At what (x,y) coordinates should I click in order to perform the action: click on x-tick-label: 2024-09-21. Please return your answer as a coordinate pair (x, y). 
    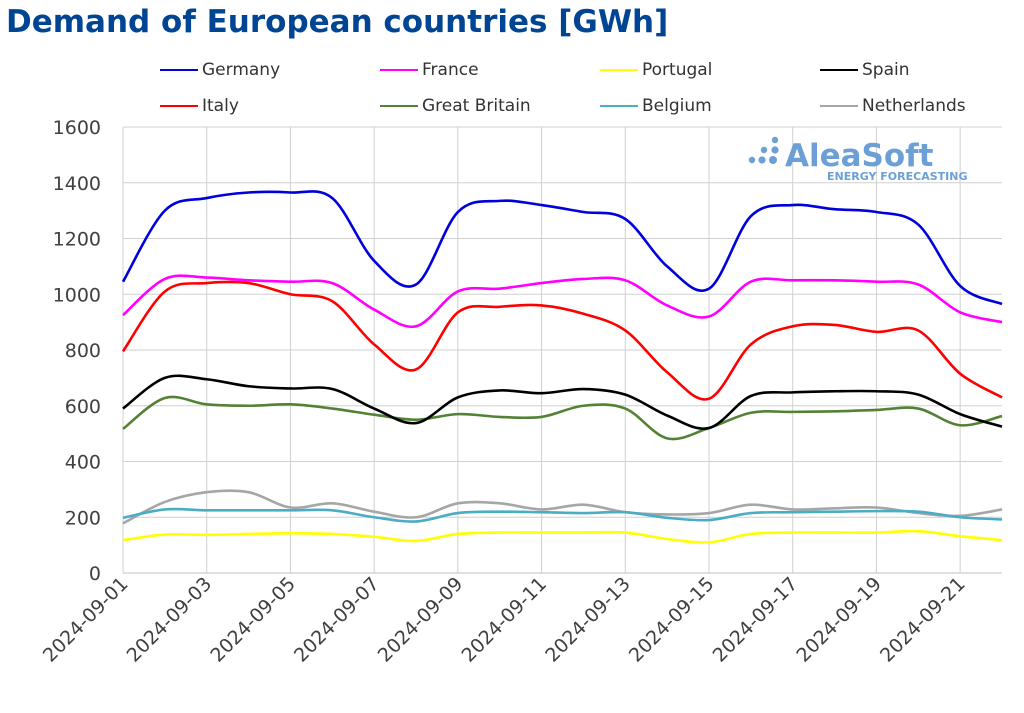
    Looking at the image, I should click on (923, 620).